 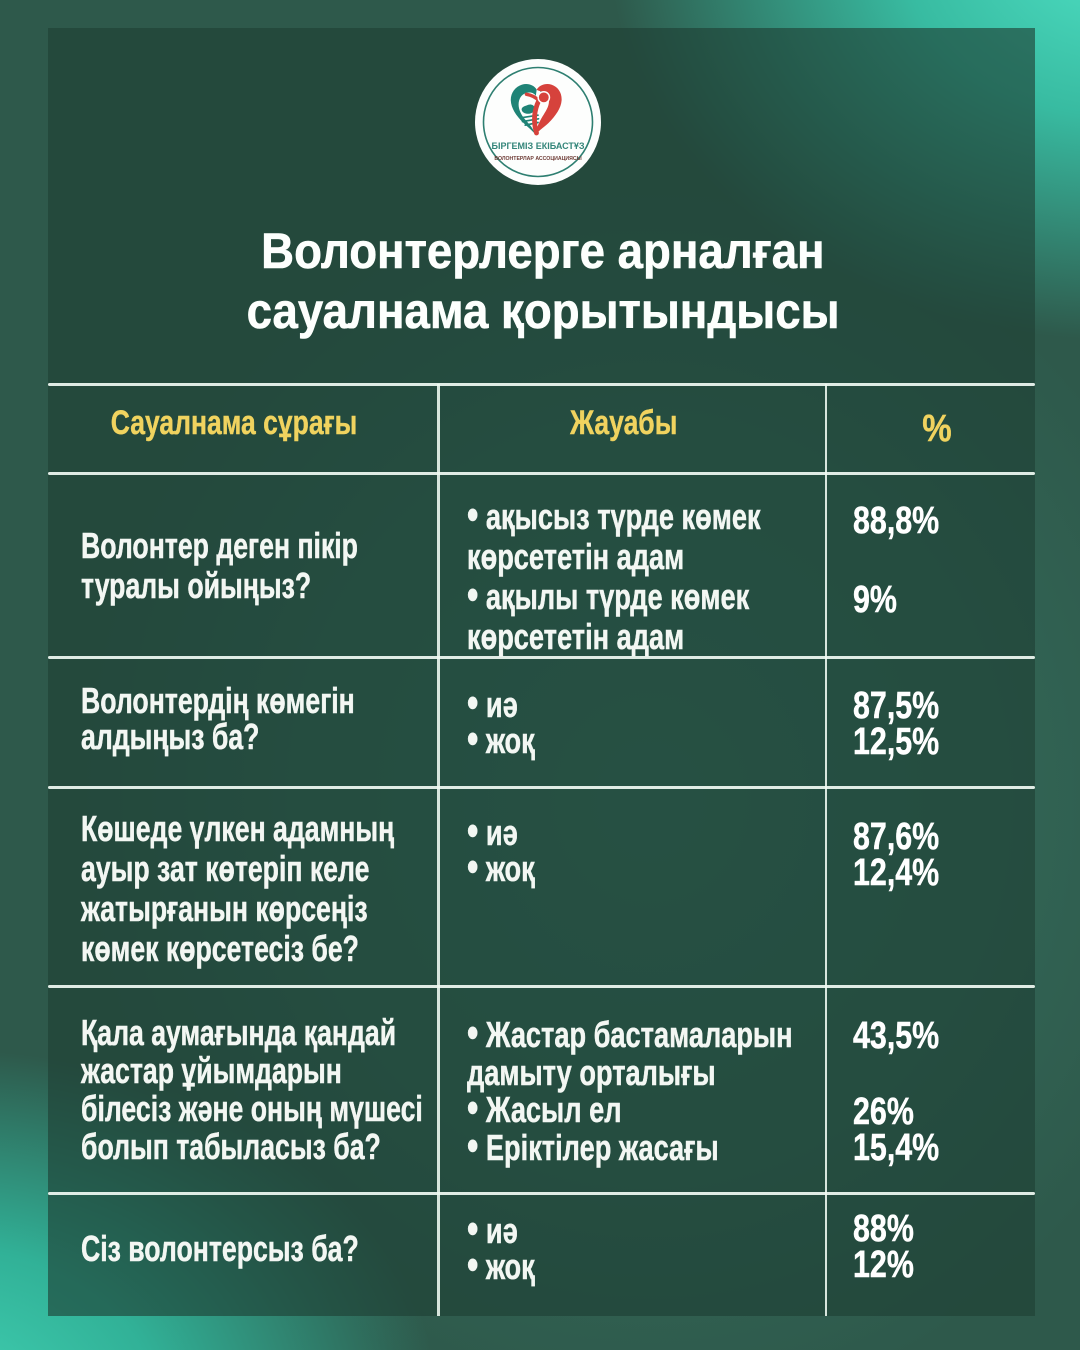 I want to click on svg-text: БІРГЕМІЗ ЕКІБАСТҰЗ, so click(x=537, y=146).